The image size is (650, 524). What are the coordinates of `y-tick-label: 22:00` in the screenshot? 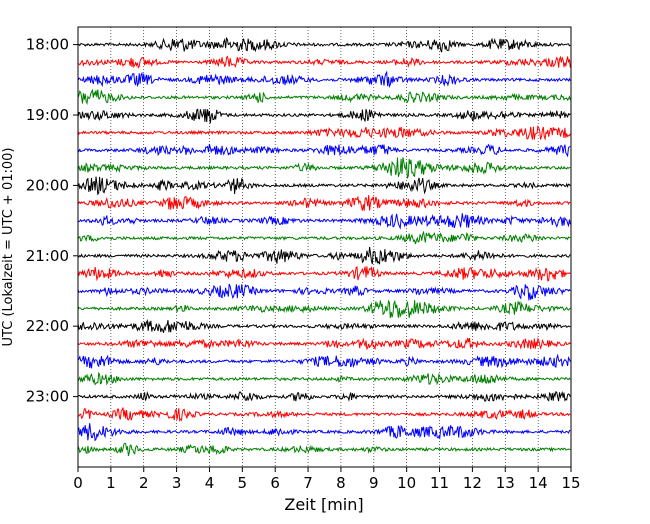 It's located at (47, 326).